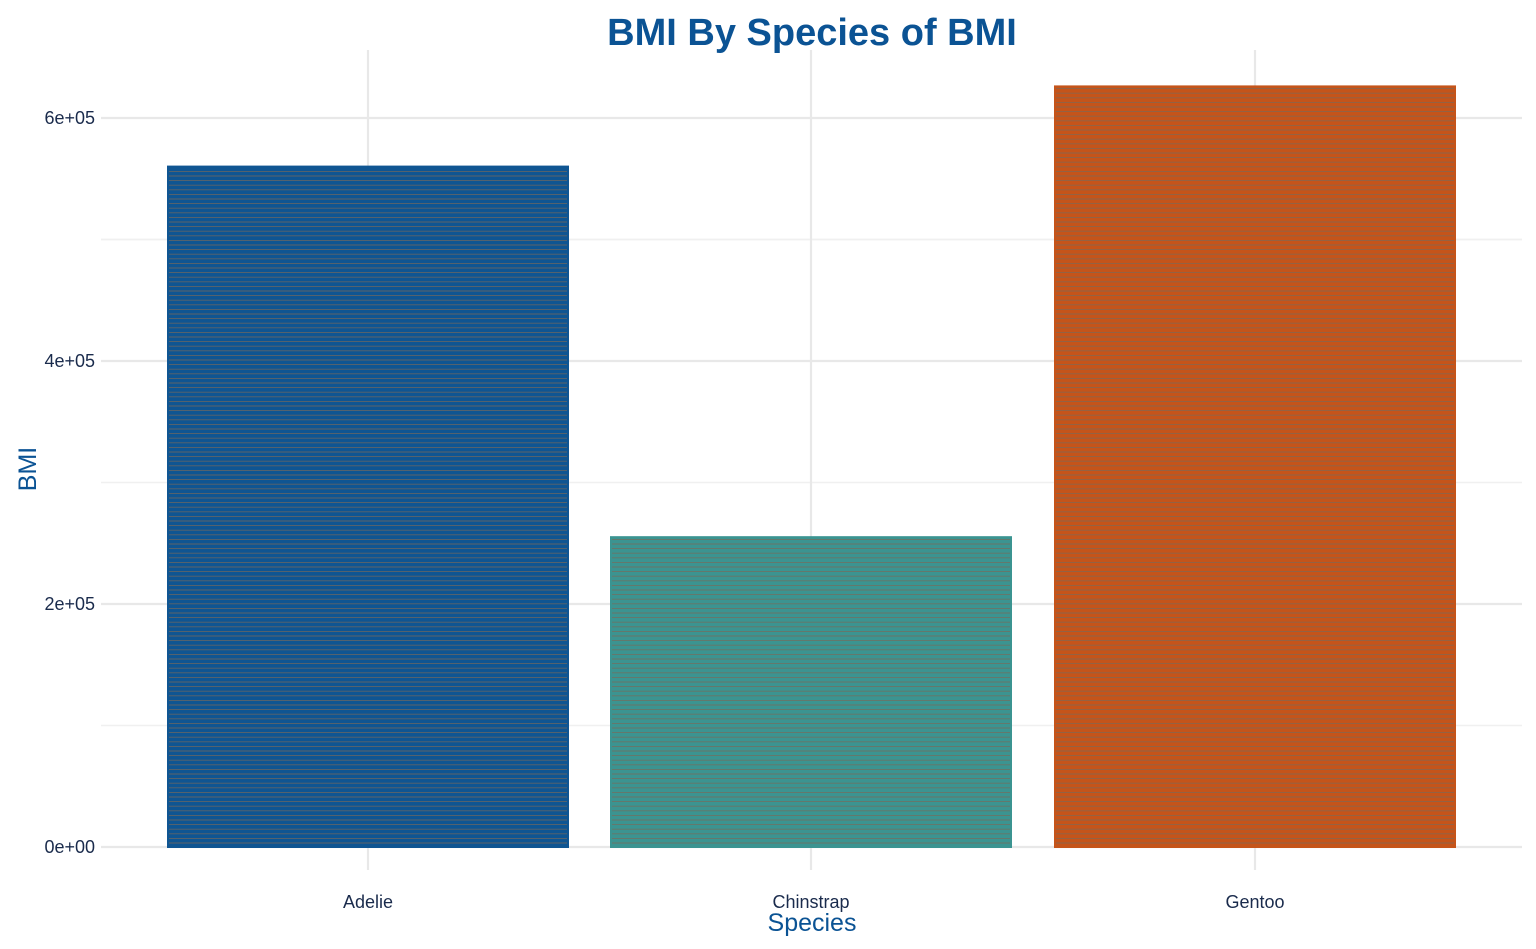  Describe the element at coordinates (69, 361) in the screenshot. I see `y-tick-label: 4e+05` at that location.